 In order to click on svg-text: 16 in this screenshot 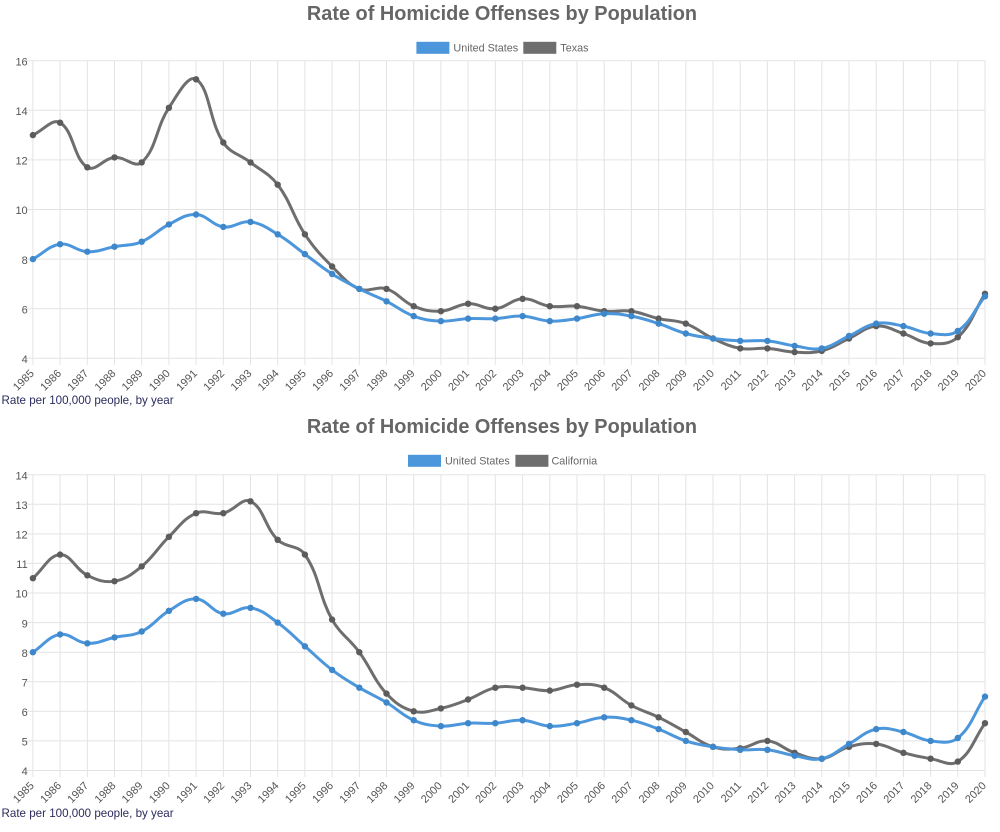, I will do `click(21, 62)`.